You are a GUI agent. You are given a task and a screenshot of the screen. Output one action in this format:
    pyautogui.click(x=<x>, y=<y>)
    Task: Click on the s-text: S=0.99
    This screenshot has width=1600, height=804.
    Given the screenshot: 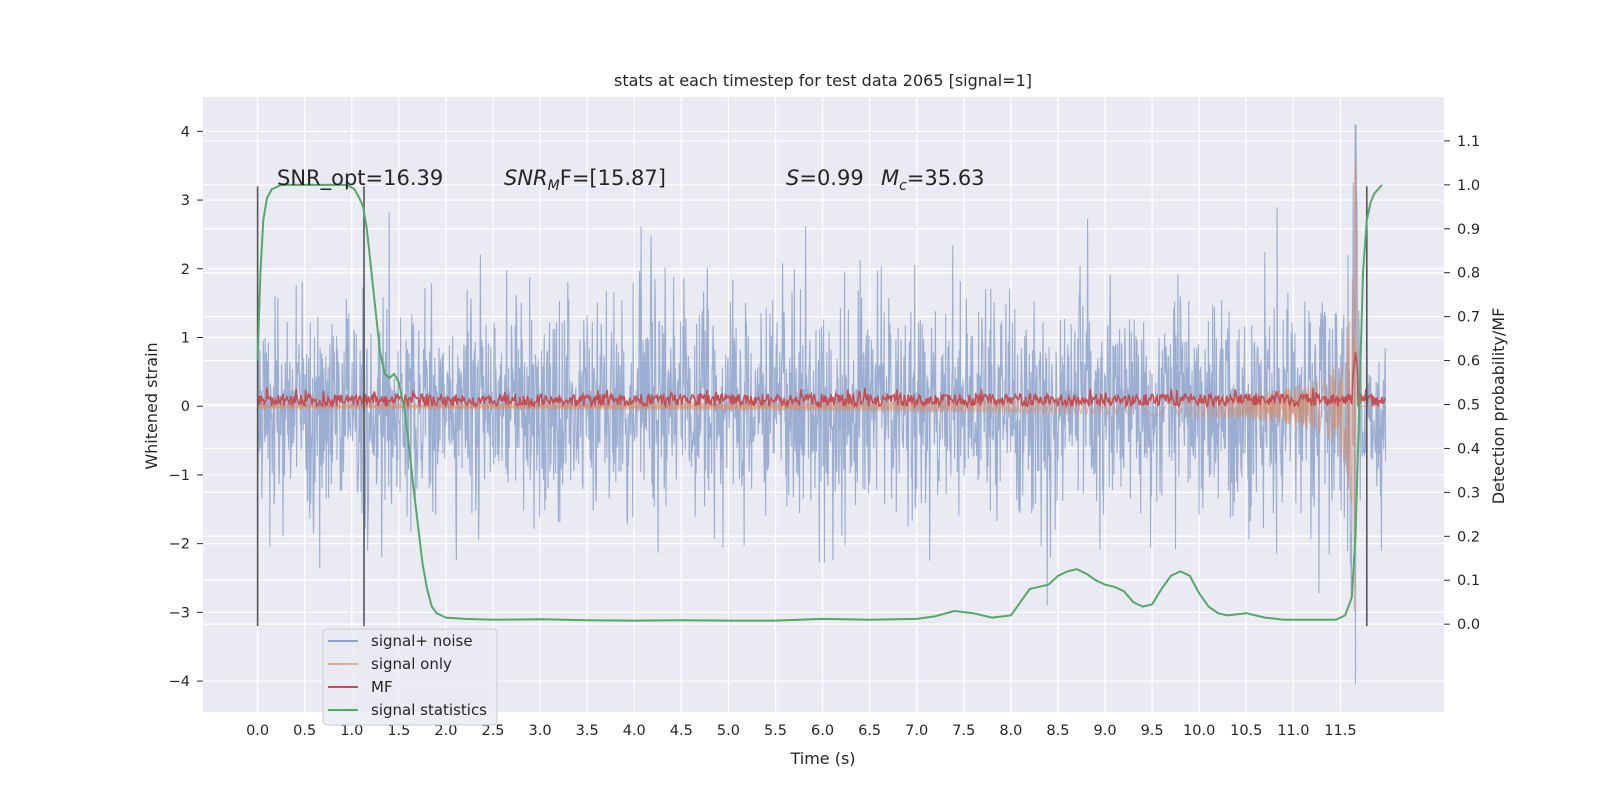 What is the action you would take?
    pyautogui.click(x=825, y=178)
    